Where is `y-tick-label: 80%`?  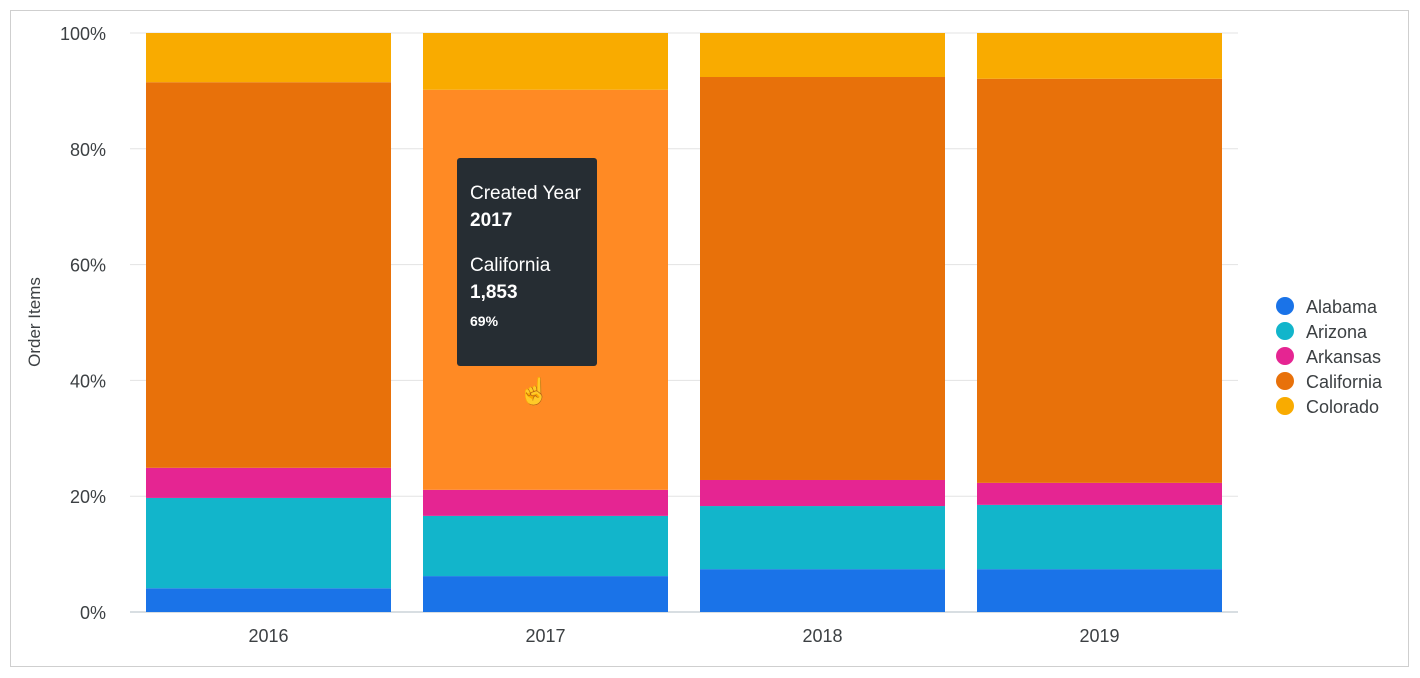 y-tick-label: 80% is located at coordinates (88, 150).